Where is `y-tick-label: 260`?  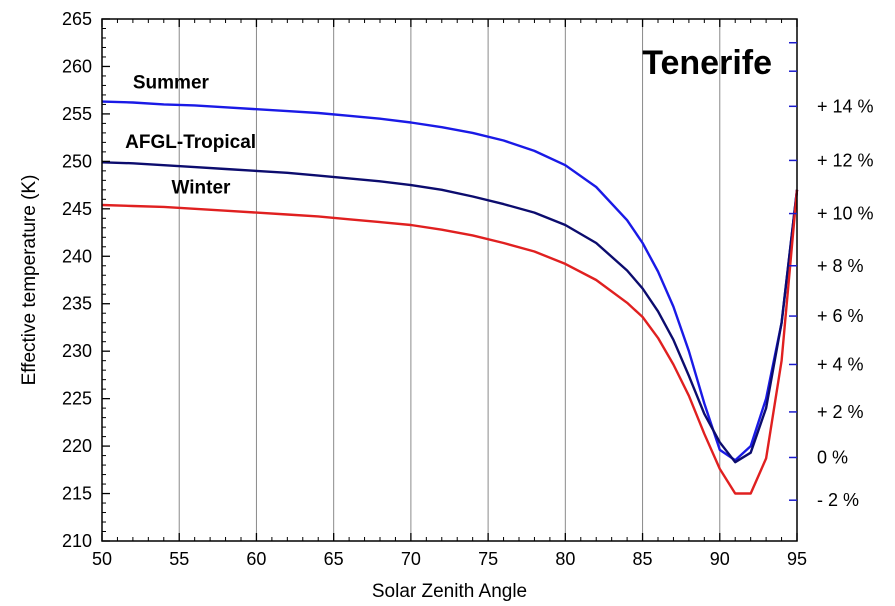 y-tick-label: 260 is located at coordinates (77, 66).